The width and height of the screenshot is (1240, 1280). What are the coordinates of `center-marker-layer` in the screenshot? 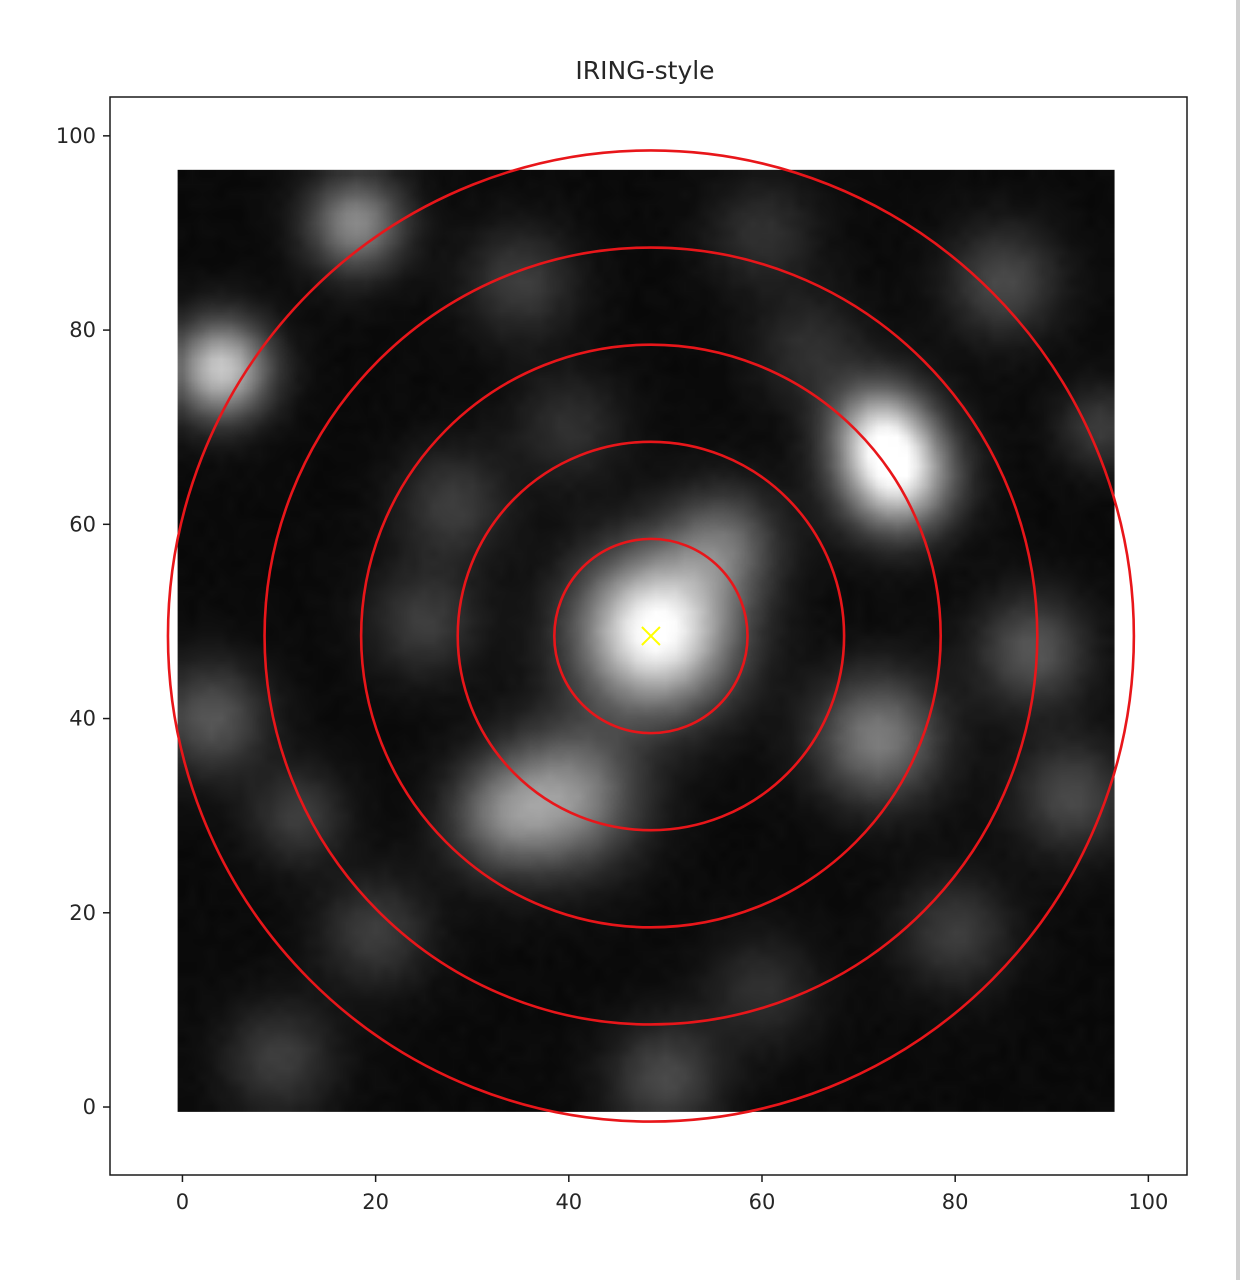 It's located at (651, 636).